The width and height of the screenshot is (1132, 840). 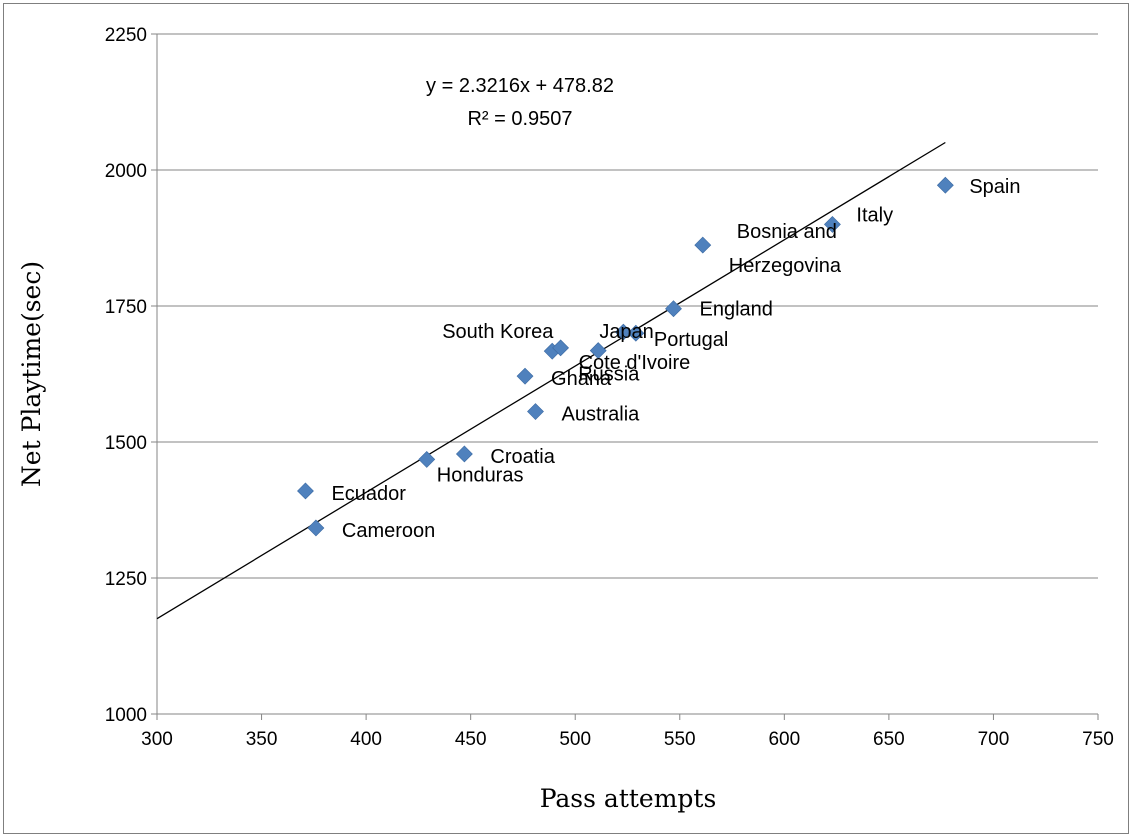 I want to click on x-tick-label: 700, so click(x=994, y=739).